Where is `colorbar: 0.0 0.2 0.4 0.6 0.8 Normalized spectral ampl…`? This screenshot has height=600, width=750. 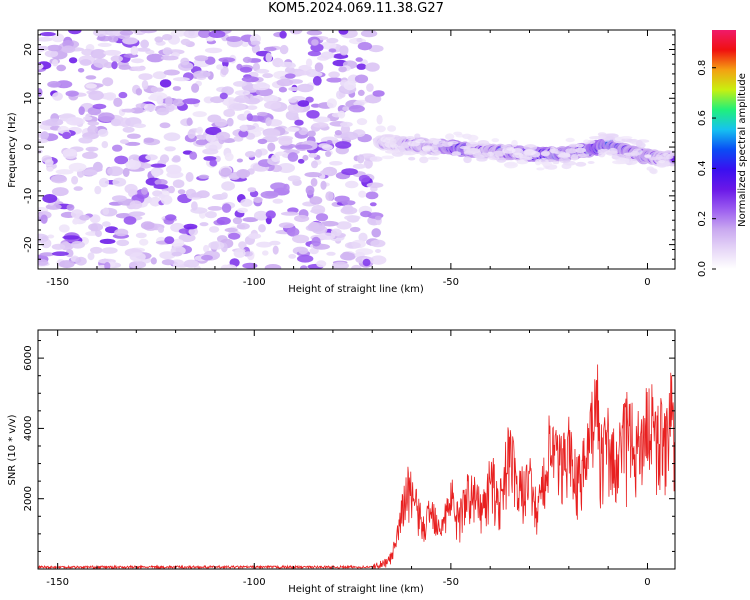
colorbar: 0.0 0.2 0.4 0.6 0.8 Normalized spectral ampl… is located at coordinates (722, 153).